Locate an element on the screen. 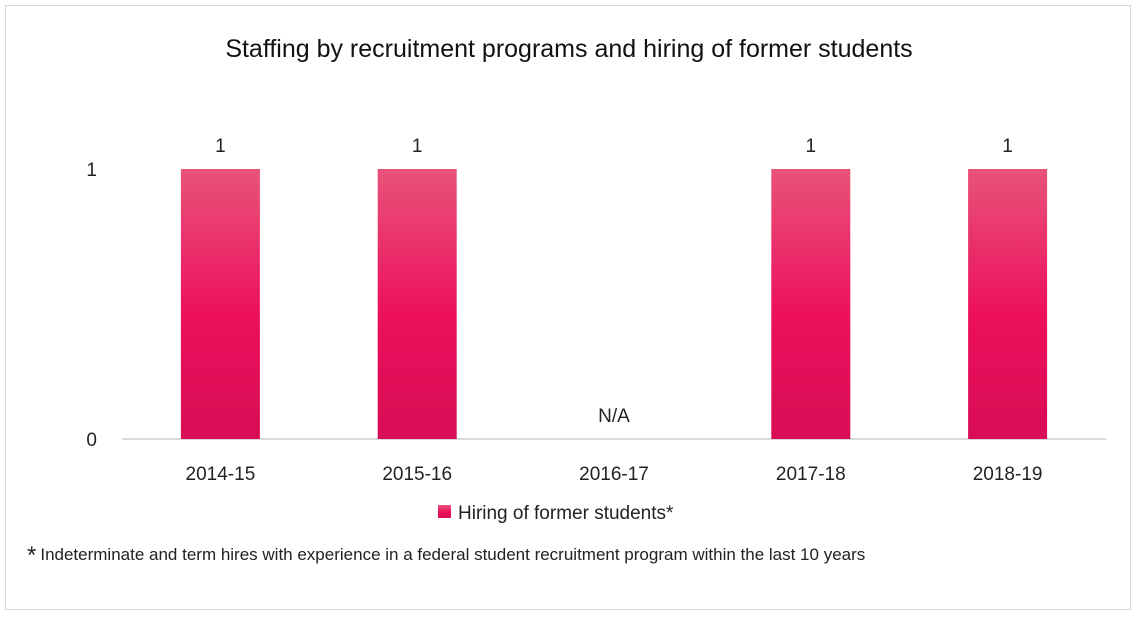 The width and height of the screenshot is (1138, 617). x-tick-label: 2015-16 is located at coordinates (417, 474).